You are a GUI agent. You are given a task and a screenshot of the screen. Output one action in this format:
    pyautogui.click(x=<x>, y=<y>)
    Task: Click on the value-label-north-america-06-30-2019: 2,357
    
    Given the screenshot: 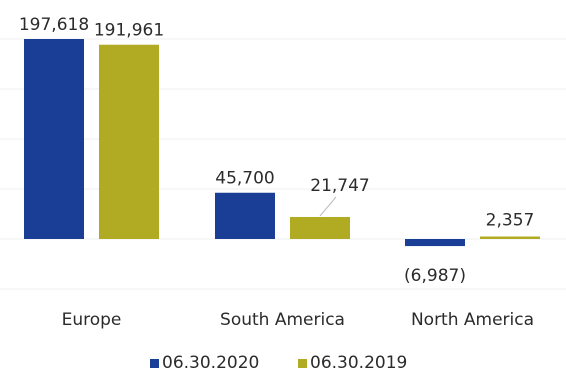 What is the action you would take?
    pyautogui.click(x=510, y=221)
    